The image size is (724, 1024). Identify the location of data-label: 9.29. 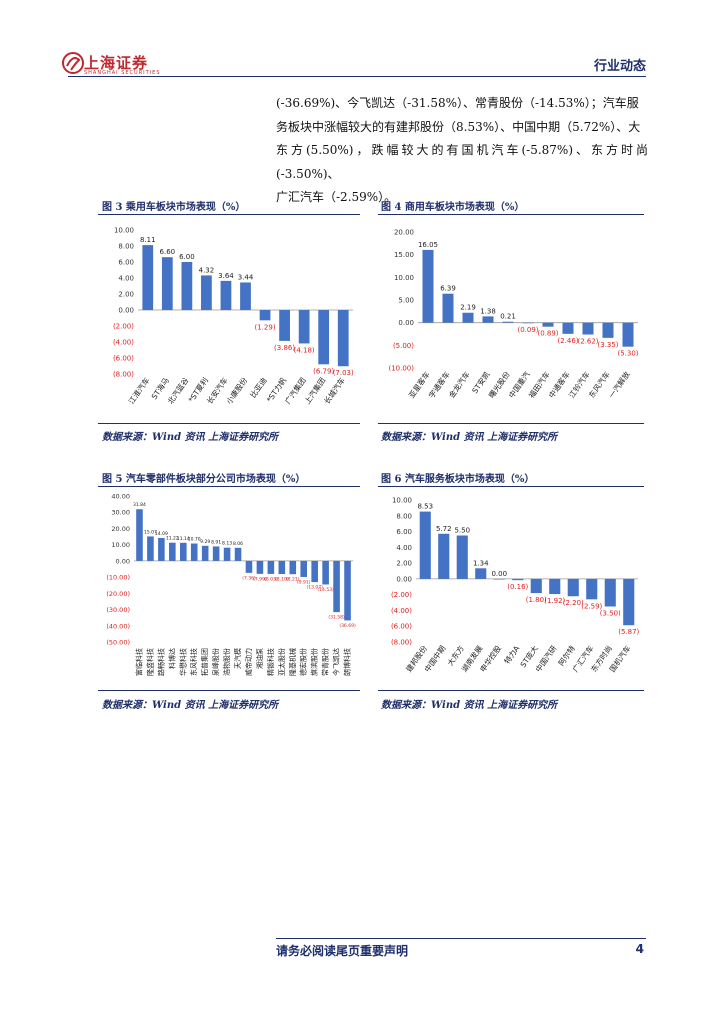
(205, 542).